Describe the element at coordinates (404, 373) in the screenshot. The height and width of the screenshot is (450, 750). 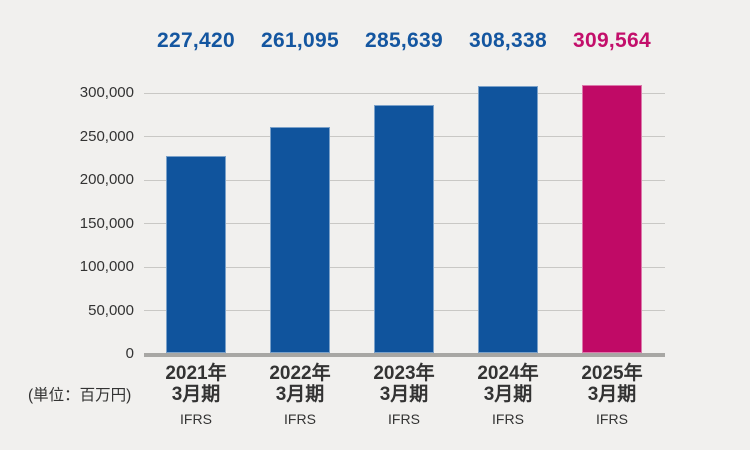
I see `x-label-year: 2023年` at that location.